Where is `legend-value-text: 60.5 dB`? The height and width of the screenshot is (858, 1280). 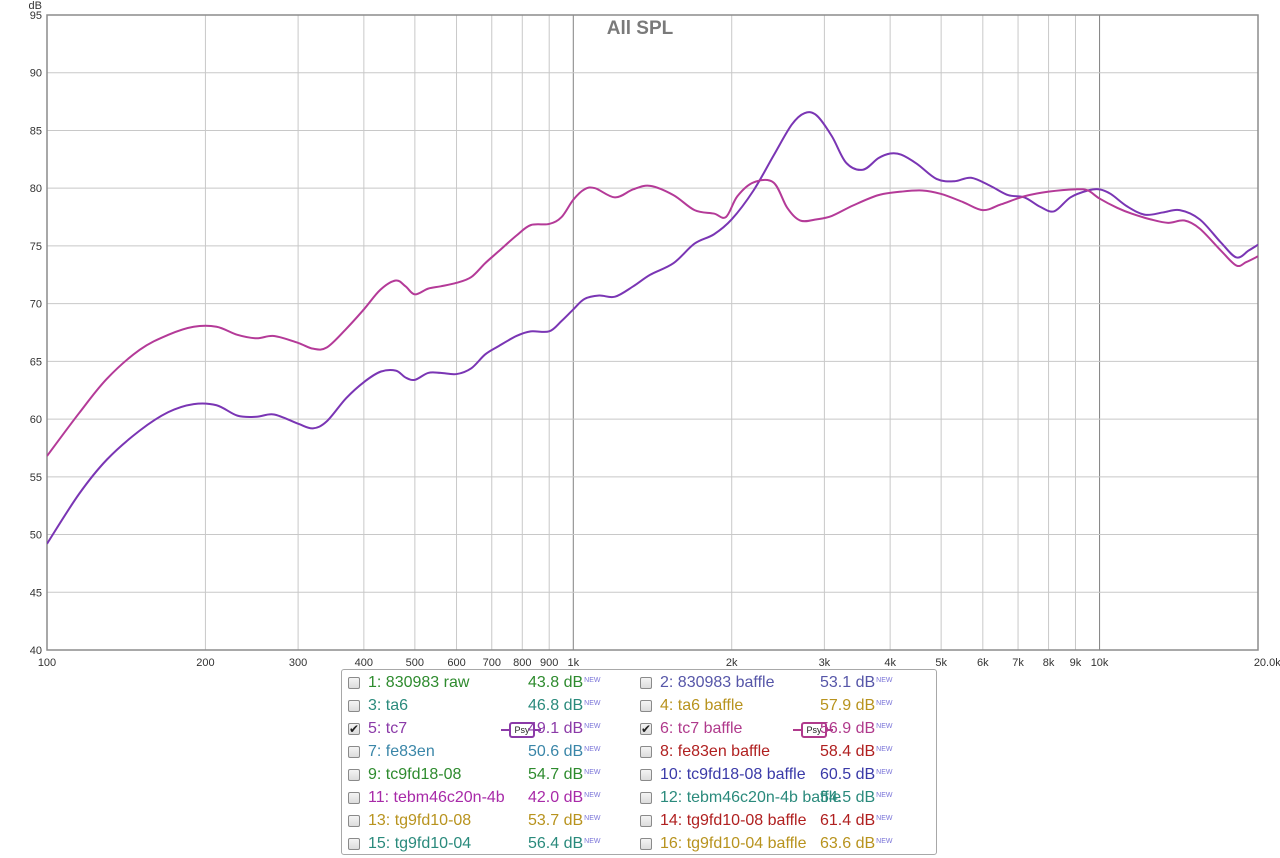
legend-value-text: 60.5 dB is located at coordinates (848, 774).